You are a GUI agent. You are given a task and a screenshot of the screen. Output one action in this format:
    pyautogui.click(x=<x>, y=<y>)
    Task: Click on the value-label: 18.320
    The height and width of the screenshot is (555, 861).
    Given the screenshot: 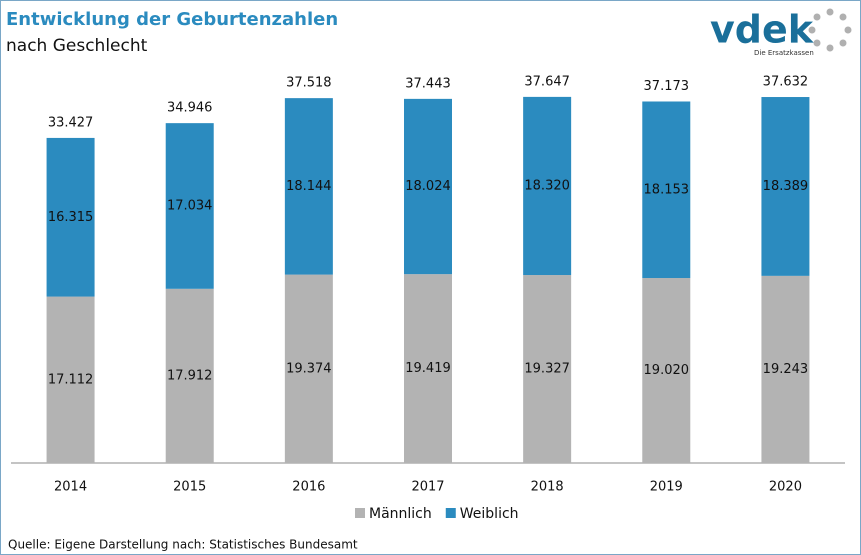 What is the action you would take?
    pyautogui.click(x=547, y=185)
    